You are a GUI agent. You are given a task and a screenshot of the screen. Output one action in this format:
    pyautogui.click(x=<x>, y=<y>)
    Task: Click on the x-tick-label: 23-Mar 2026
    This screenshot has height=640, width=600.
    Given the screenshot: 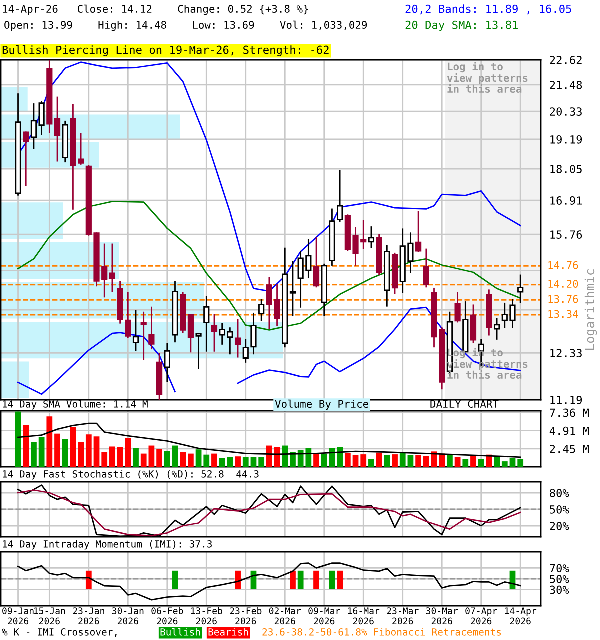 What is the action you would take?
    pyautogui.click(x=403, y=616)
    